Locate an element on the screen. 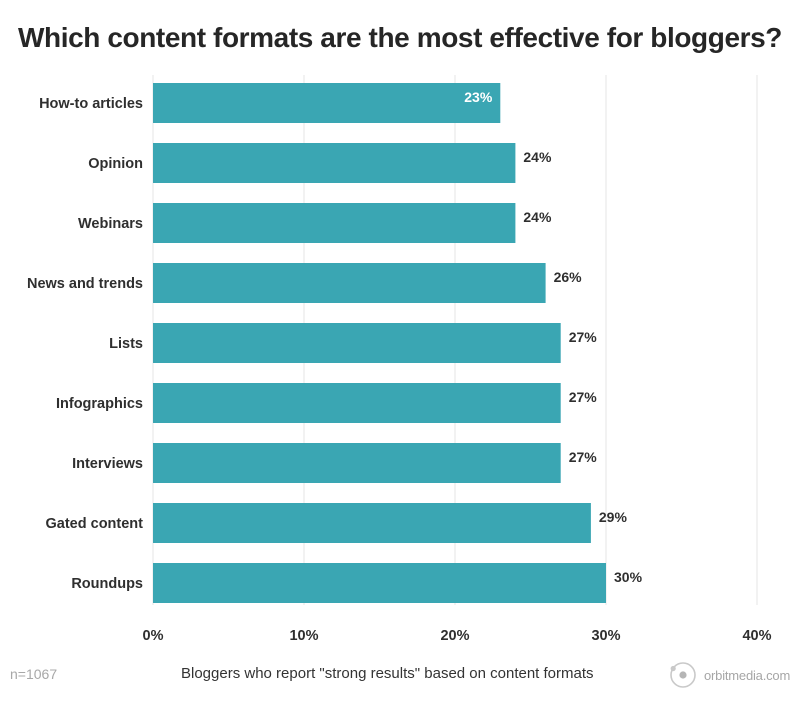 This screenshot has height=703, width=800. x-tick-label-0: 0% is located at coordinates (153, 636).